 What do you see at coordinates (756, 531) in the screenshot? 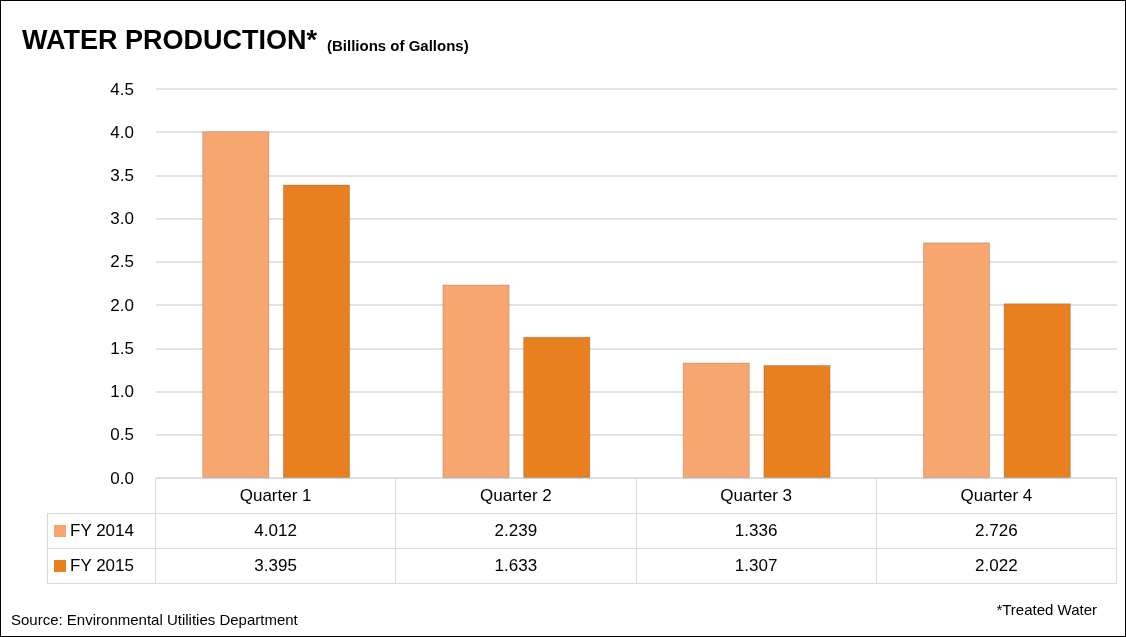
I see `data-label: 1.336` at bounding box center [756, 531].